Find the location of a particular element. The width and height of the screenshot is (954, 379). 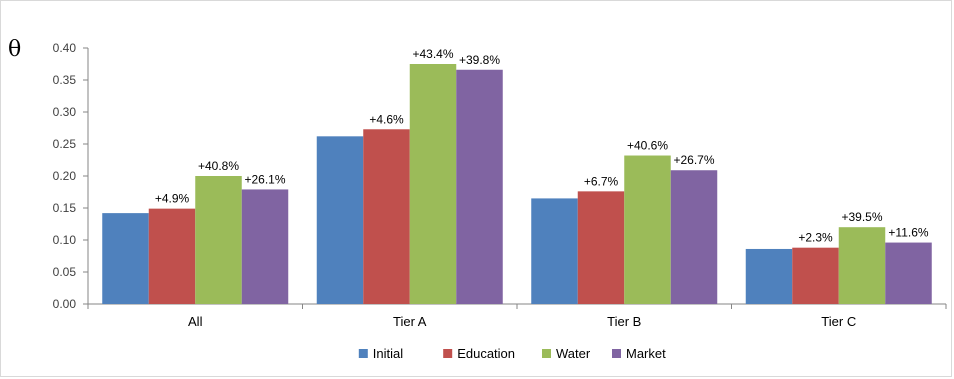

bar-initial-all is located at coordinates (125, 258).